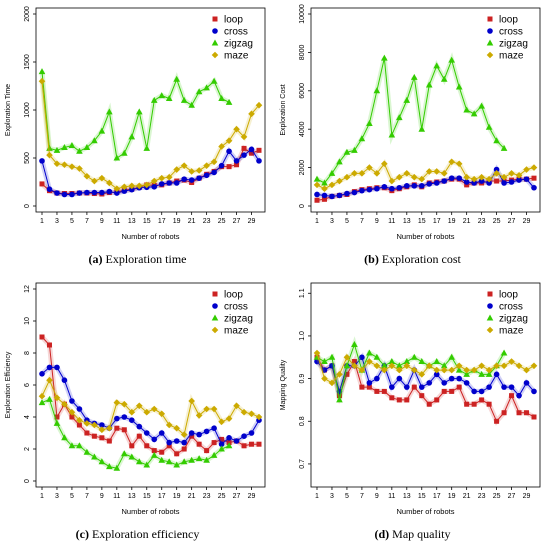 The width and height of the screenshot is (550, 547). I want to click on y-tick-label: 1500, so click(27, 62).